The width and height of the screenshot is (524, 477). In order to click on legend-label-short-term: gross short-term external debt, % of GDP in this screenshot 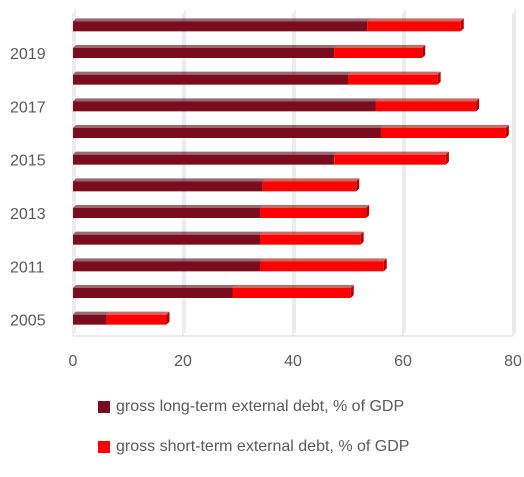, I will do `click(263, 446)`.